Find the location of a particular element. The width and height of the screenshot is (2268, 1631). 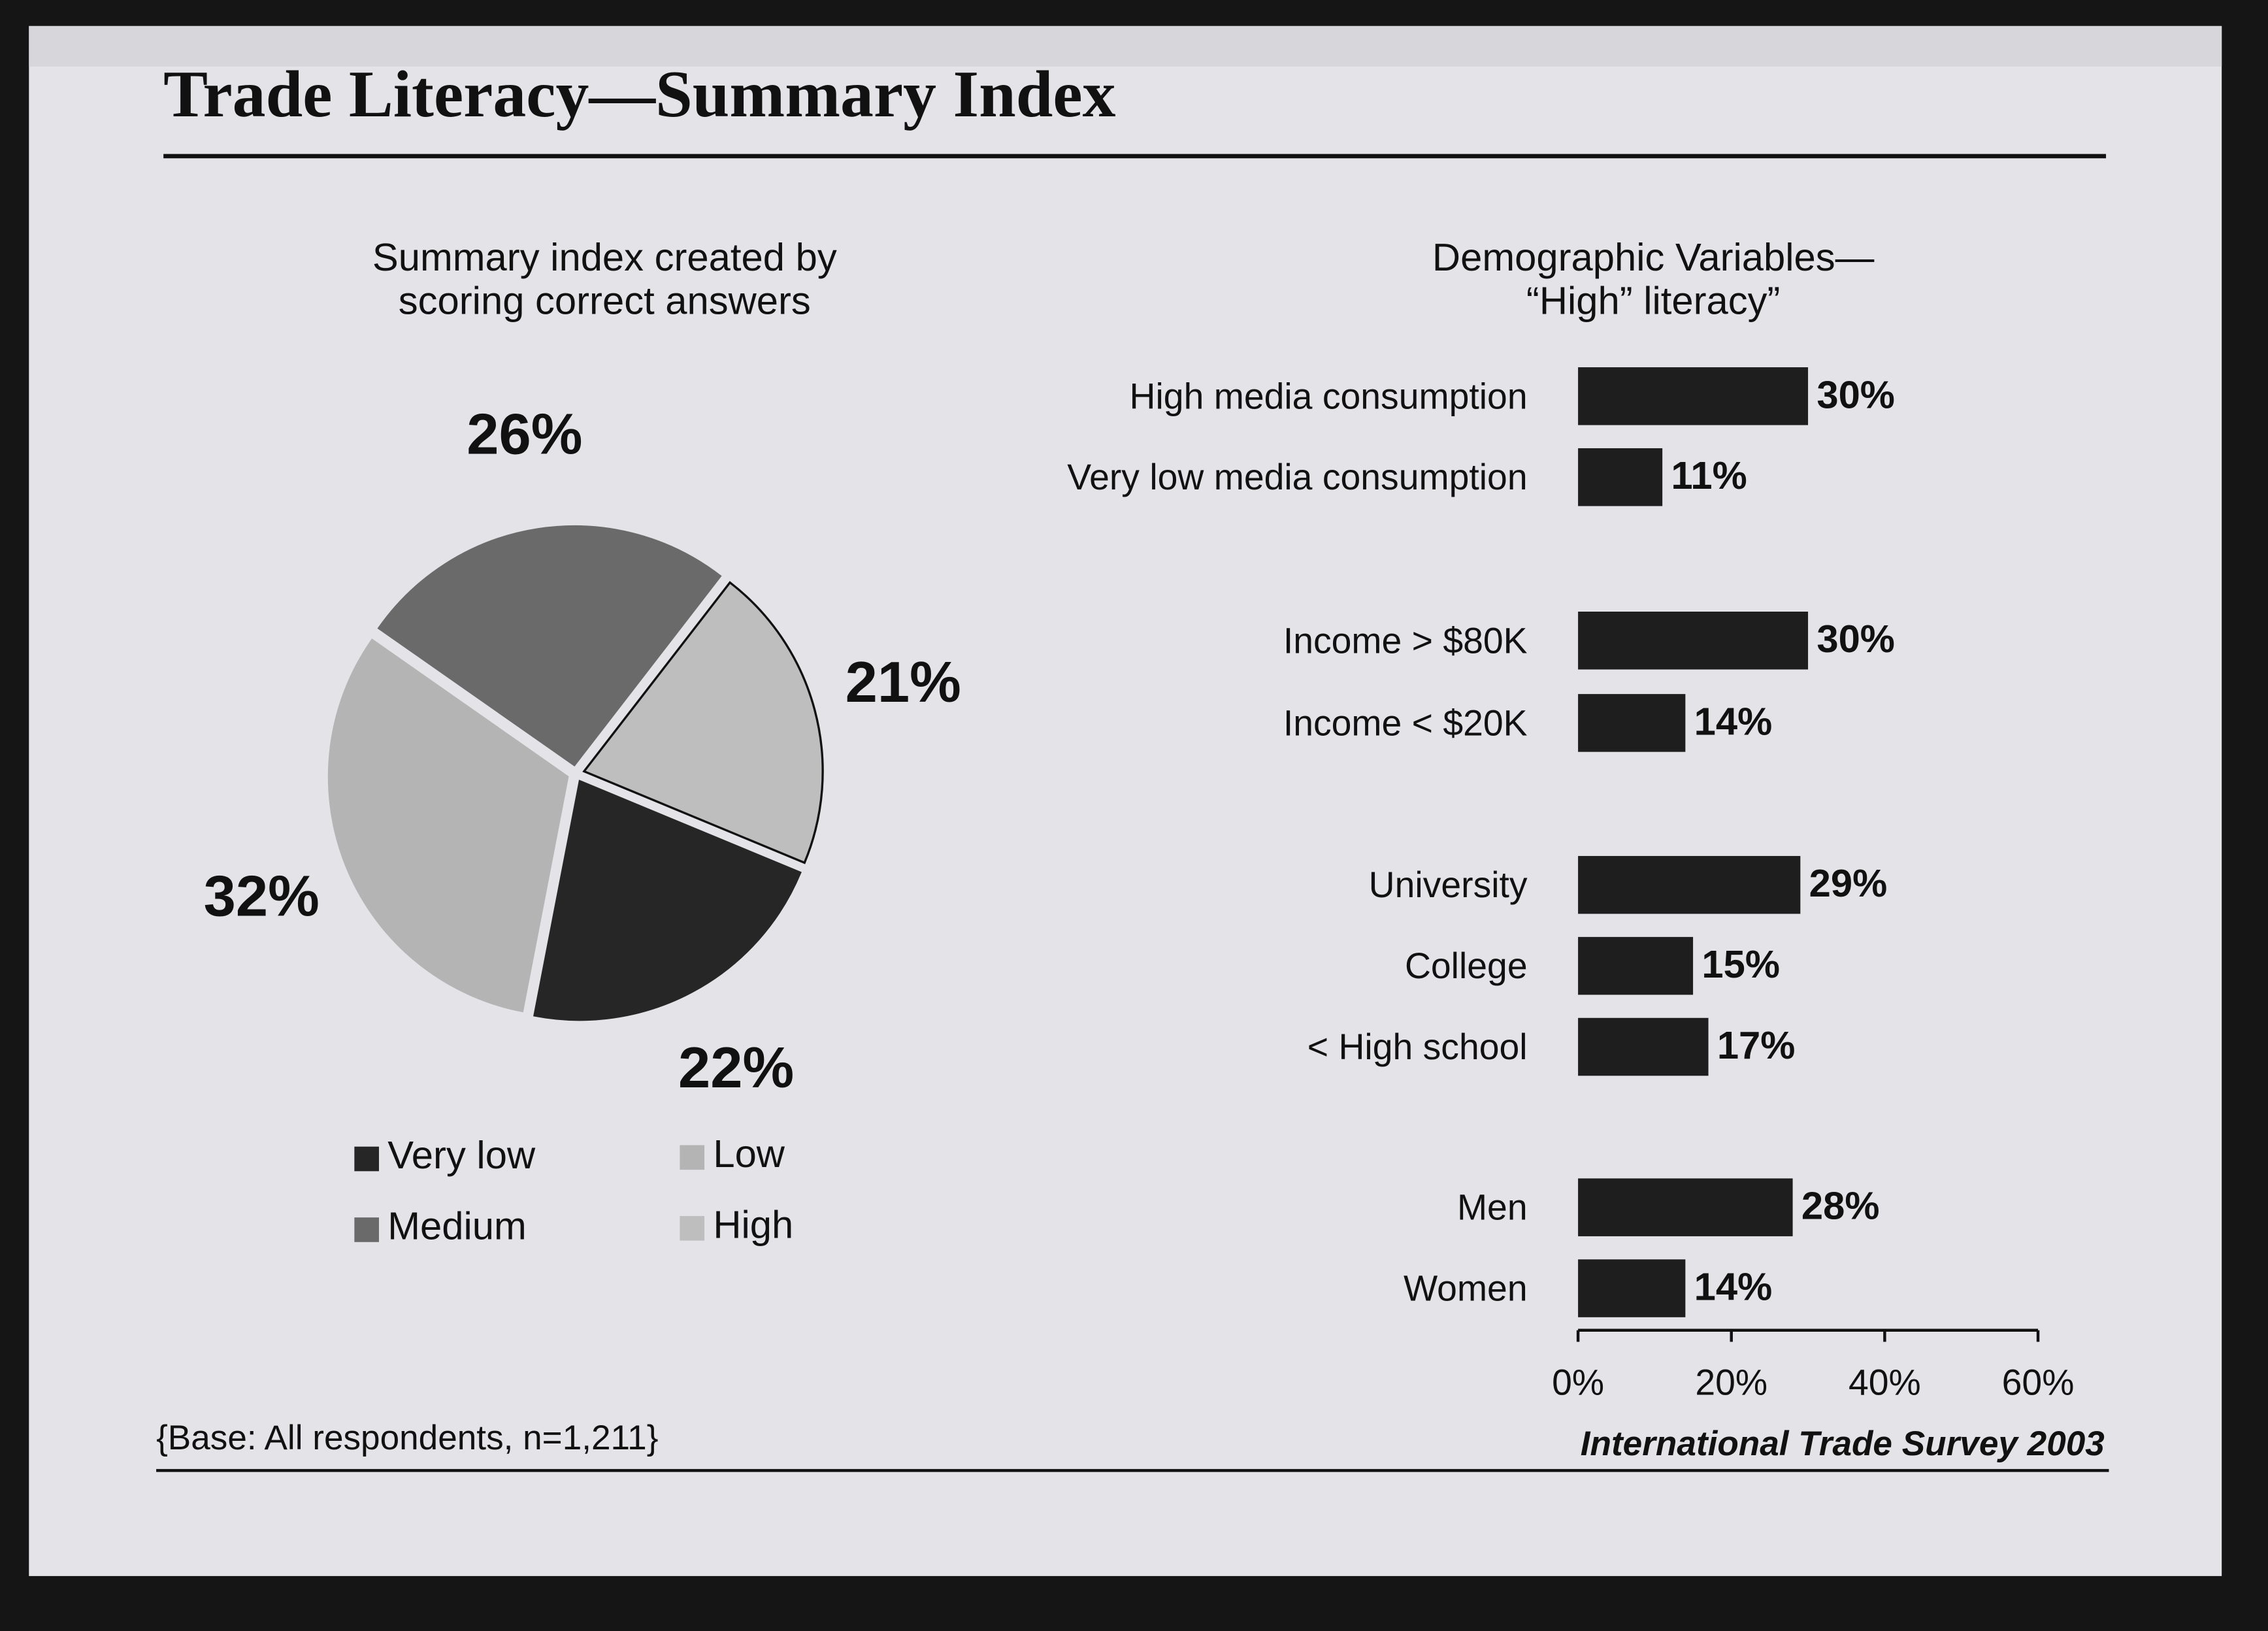

footnote: {Base: All respondents, n=1,211} is located at coordinates (407, 1438).